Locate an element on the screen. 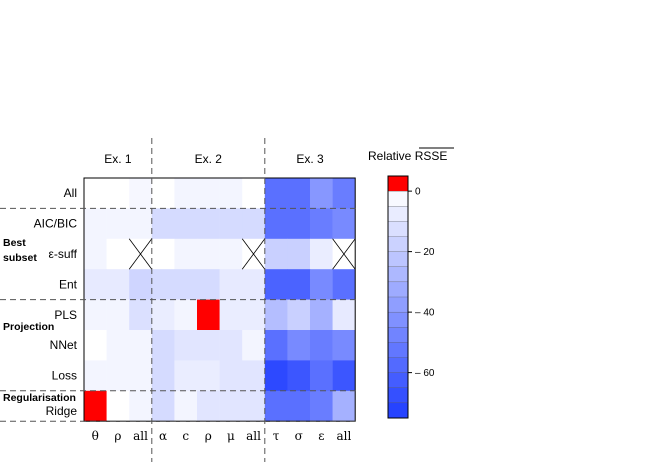 The height and width of the screenshot is (464, 654). row-label: PLS is located at coordinates (65, 315).